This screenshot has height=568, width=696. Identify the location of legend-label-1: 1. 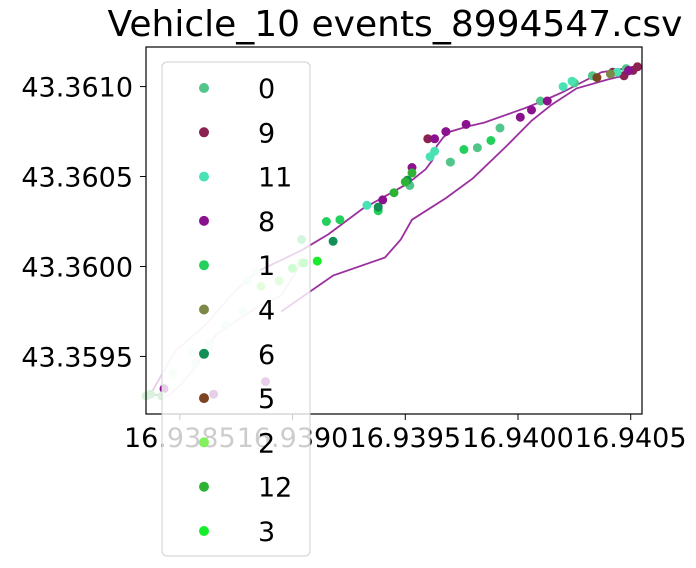
(266, 266).